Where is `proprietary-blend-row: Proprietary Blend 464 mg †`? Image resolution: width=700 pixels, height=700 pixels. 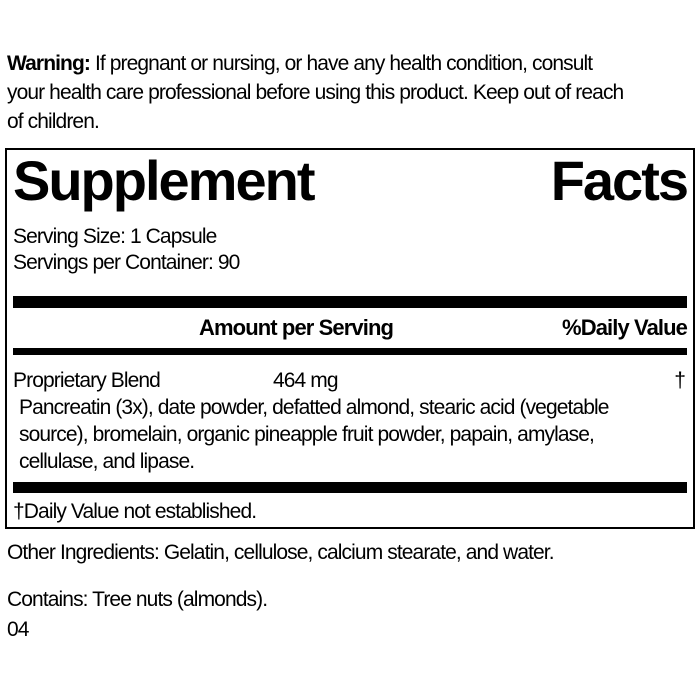
proprietary-blend-row: Proprietary Blend 464 mg † is located at coordinates (350, 381).